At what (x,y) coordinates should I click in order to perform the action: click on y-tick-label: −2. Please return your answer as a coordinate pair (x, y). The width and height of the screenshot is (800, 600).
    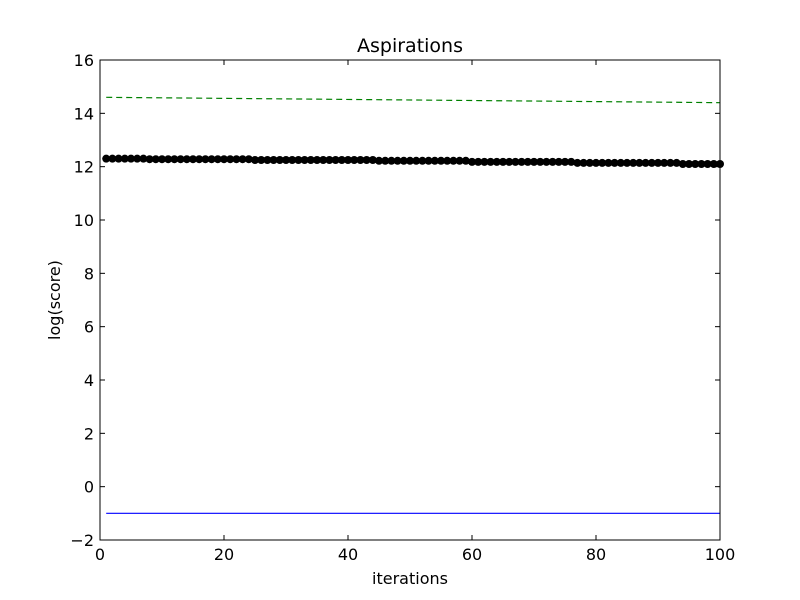
    Looking at the image, I should click on (82, 540).